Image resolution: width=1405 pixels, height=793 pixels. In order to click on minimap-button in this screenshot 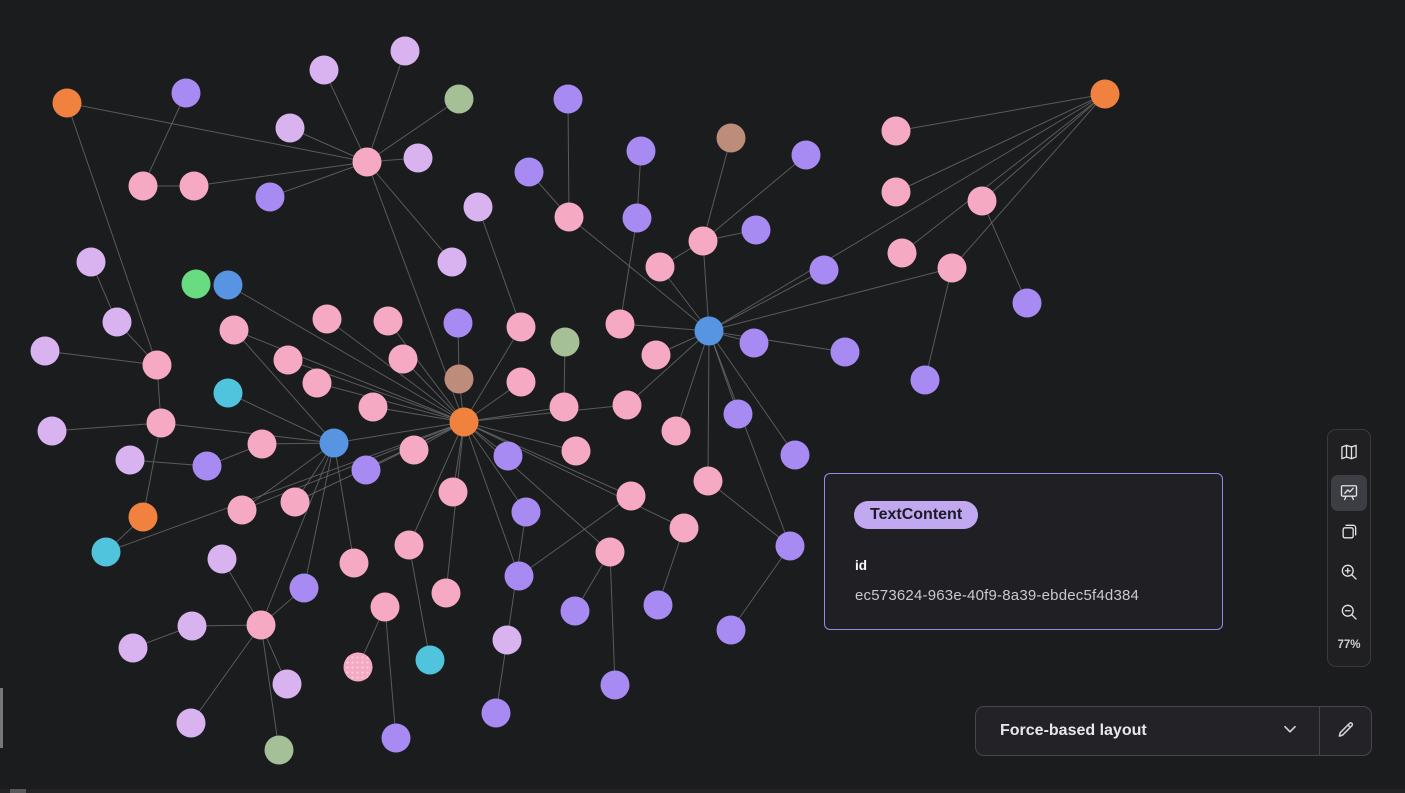, I will do `click(1349, 453)`.